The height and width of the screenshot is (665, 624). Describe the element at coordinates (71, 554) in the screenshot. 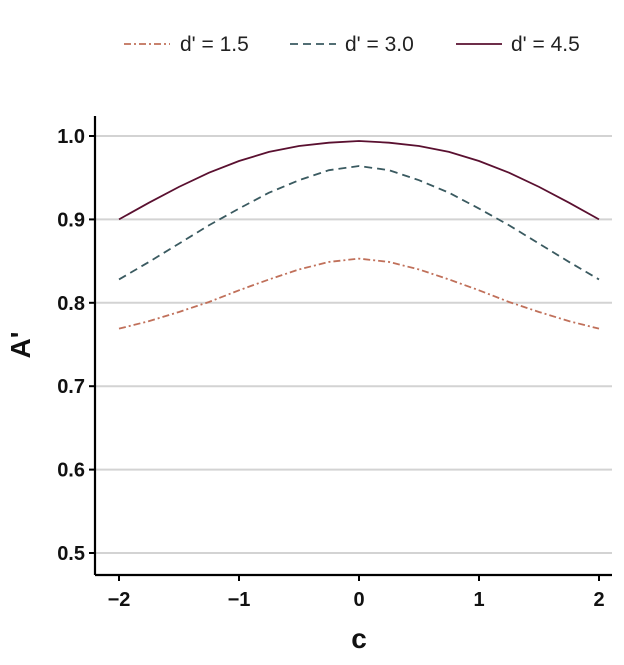

I see `y-tick-label-0: 0.5` at that location.